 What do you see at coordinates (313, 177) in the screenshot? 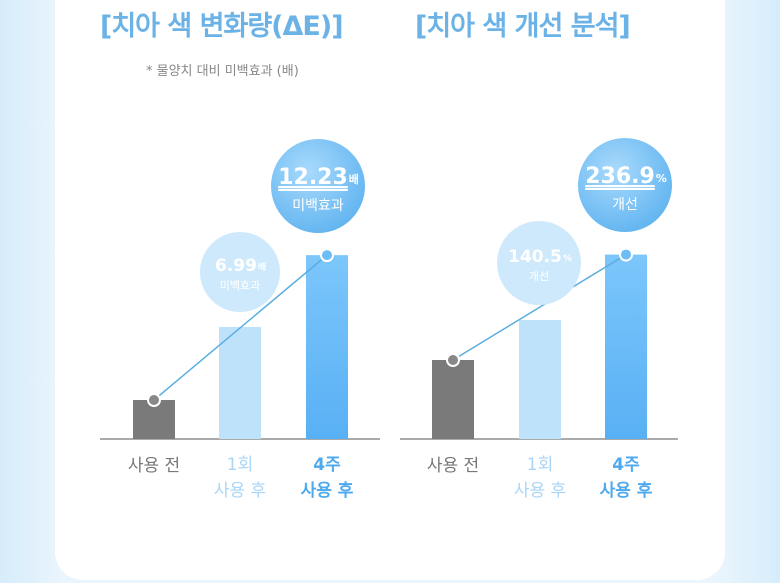
I see `callout-value: 12.23` at bounding box center [313, 177].